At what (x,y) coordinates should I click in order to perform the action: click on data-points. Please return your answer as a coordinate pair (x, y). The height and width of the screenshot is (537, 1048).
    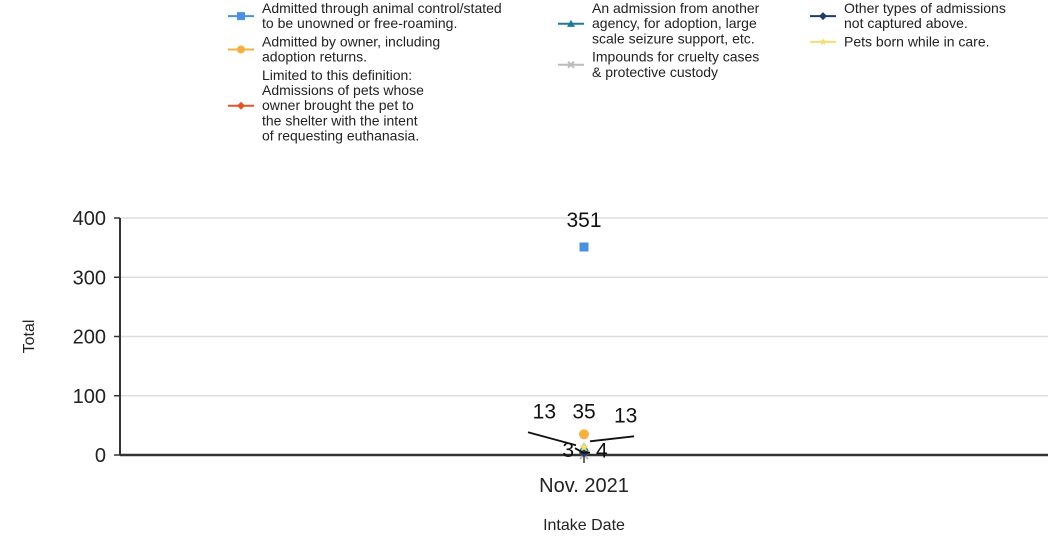
    Looking at the image, I should click on (584, 351).